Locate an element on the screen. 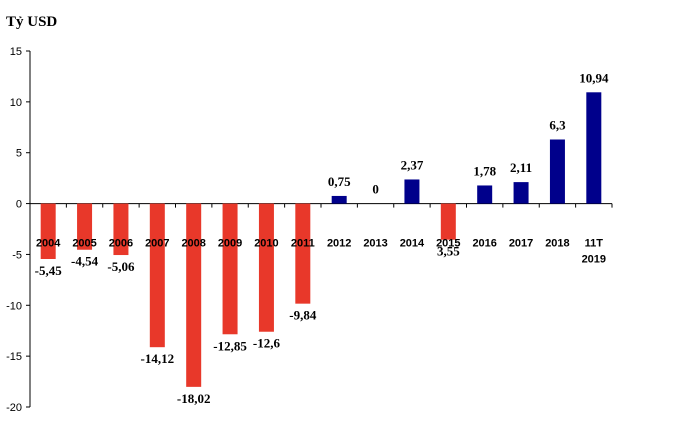 The width and height of the screenshot is (680, 426). x-tick-label-15: 11T is located at coordinates (594, 244).